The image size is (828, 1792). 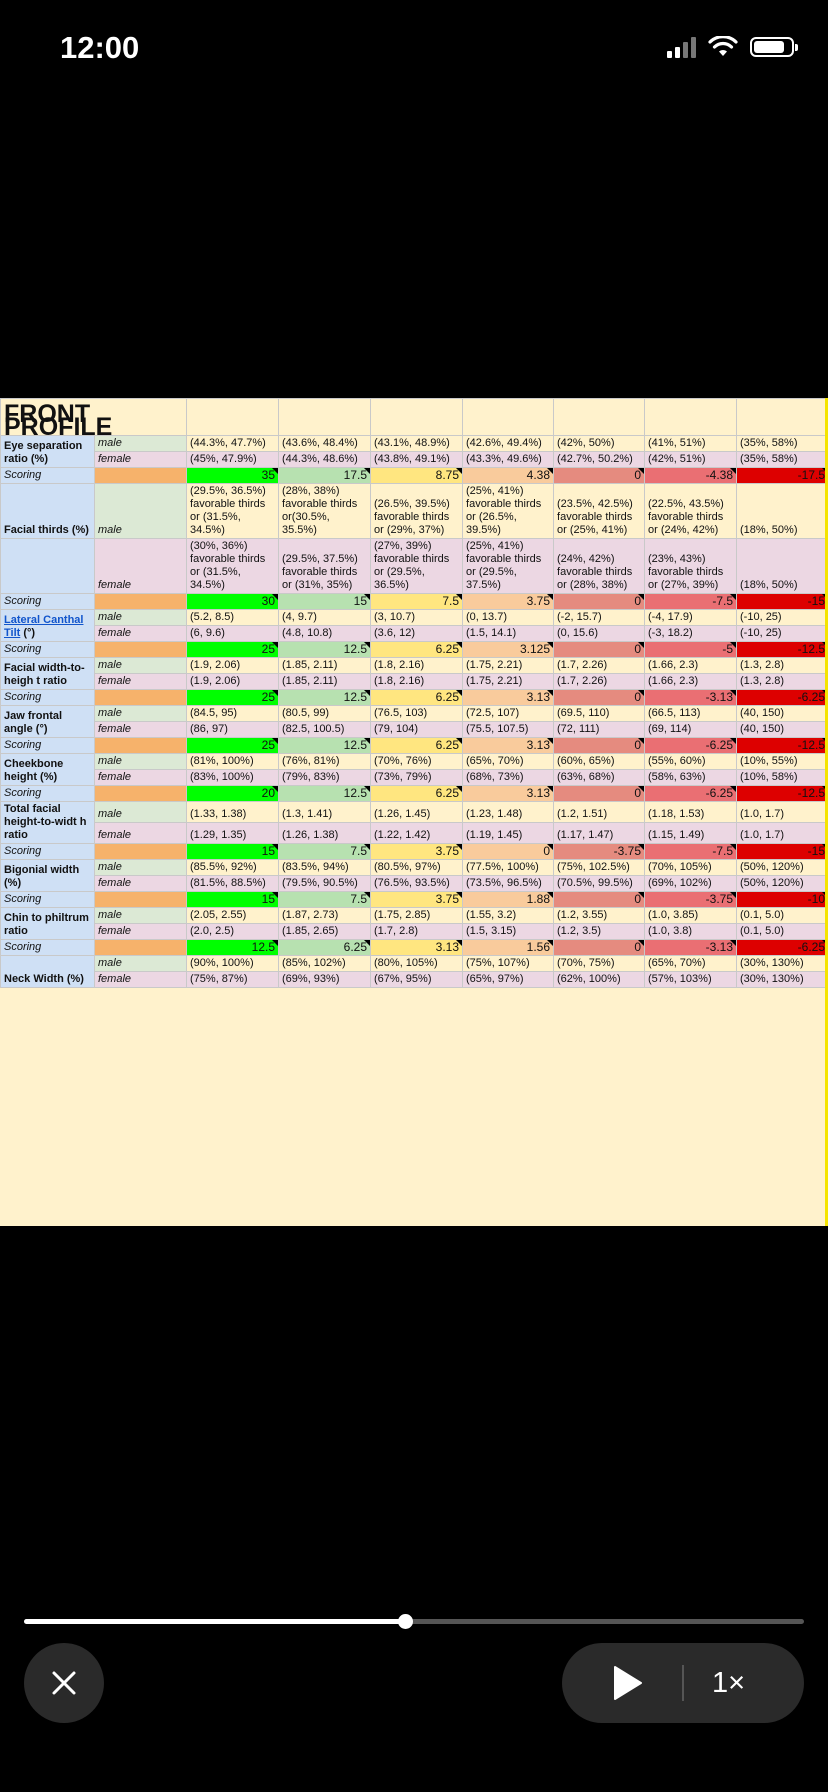 I want to click on range-cell: (70.5%, 99.5%), so click(x=599, y=883).